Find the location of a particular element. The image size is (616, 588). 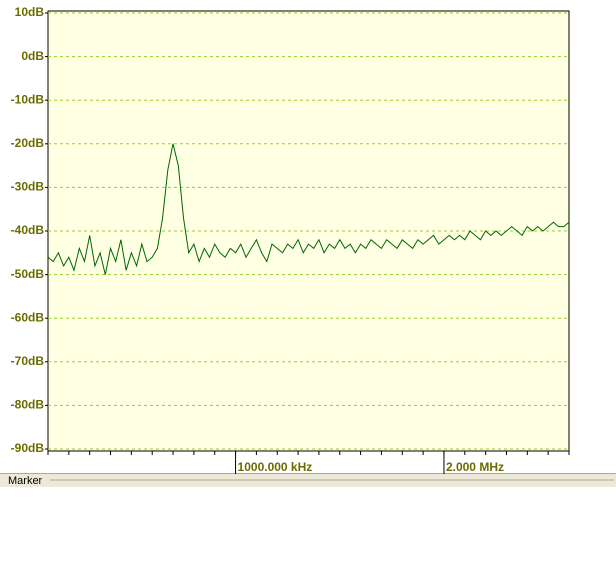

panel-label: Marker is located at coordinates (25, 481).